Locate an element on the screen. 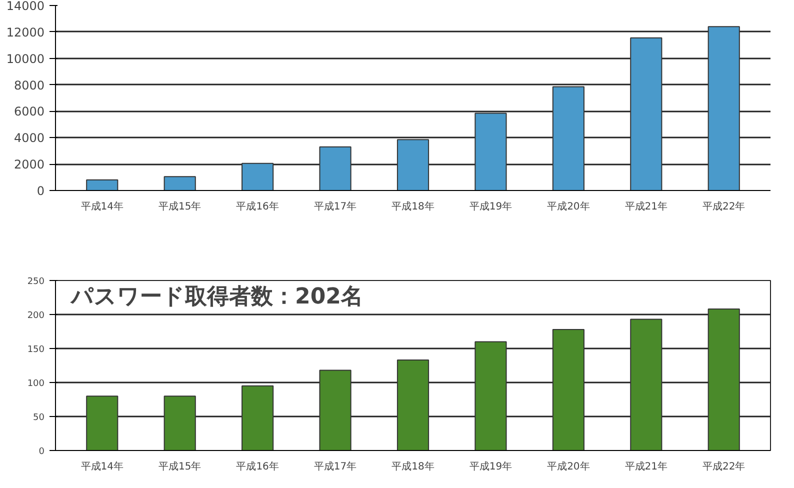 The image size is (794, 488). y-tick-label: 8000 is located at coordinates (29, 85).